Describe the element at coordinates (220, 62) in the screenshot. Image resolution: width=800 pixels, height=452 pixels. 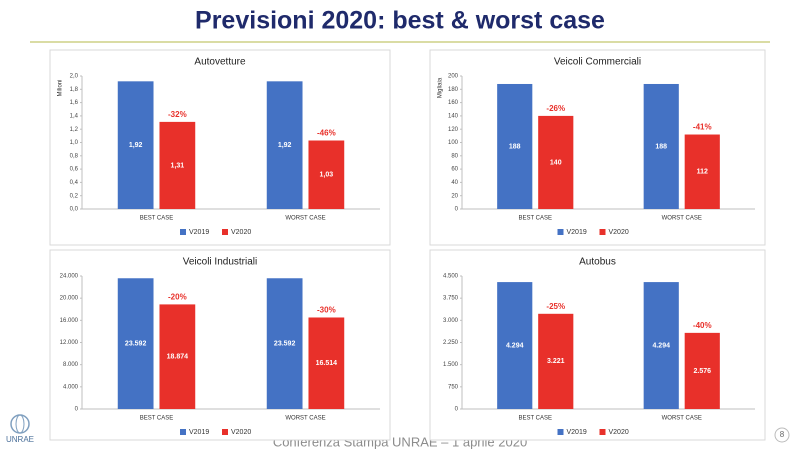
I see `chart-title: Autovetture` at that location.